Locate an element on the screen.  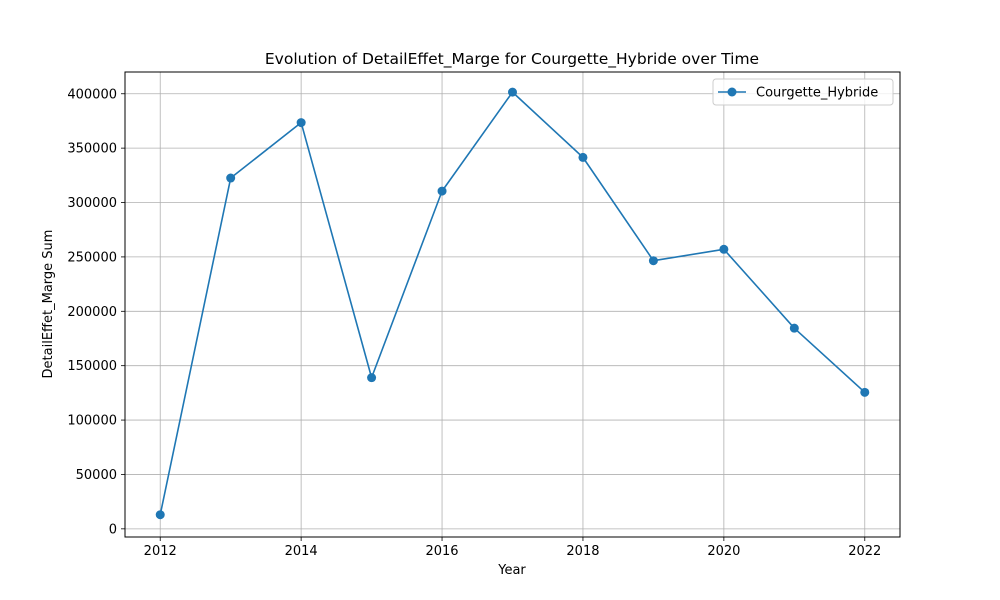
y-tick-label: 100000 is located at coordinates (92, 421).